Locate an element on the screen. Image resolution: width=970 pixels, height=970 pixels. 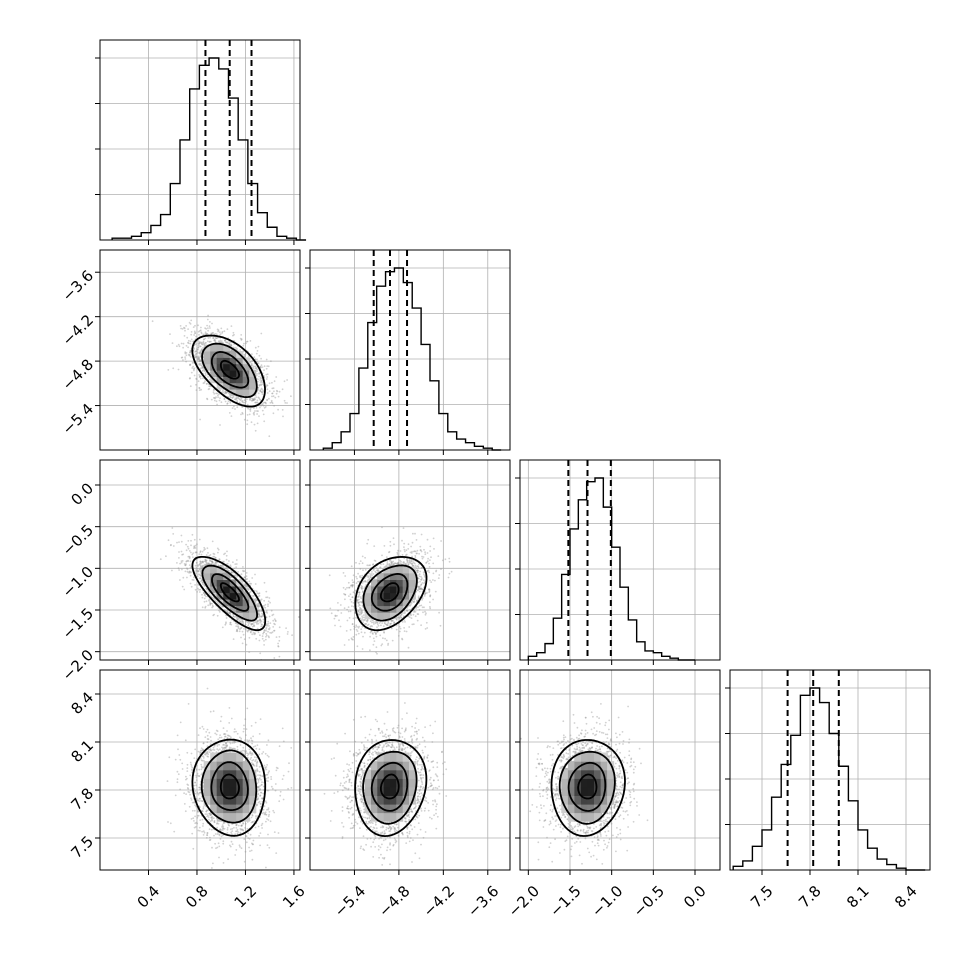
panel-frame is located at coordinates (200, 140).